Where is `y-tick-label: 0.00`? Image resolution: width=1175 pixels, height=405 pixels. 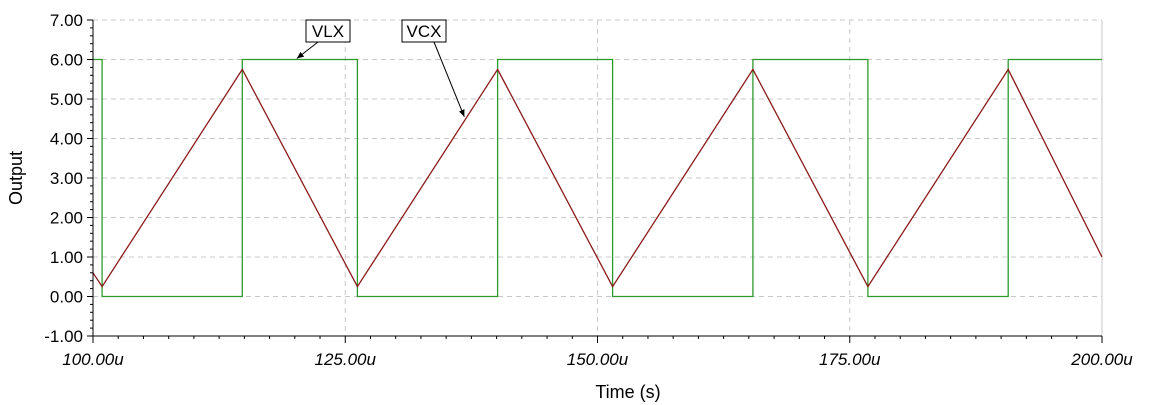
y-tick-label: 0.00 is located at coordinates (66, 297).